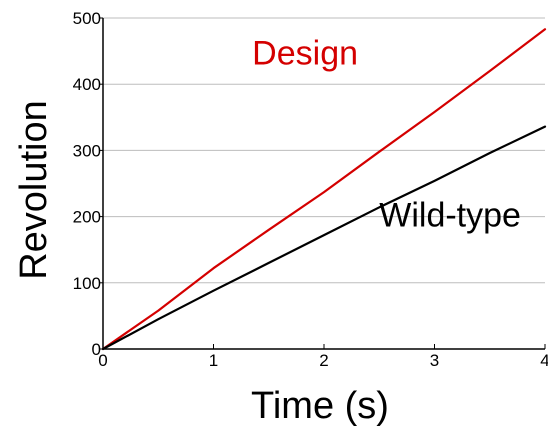 This screenshot has width=548, height=427. What do you see at coordinates (434, 360) in the screenshot?
I see `x-tick-label-3: 3` at bounding box center [434, 360].